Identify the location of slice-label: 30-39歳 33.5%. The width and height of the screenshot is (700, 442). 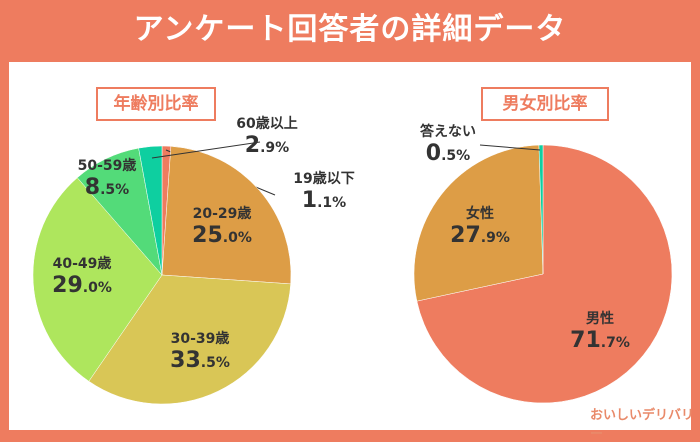
(200, 352).